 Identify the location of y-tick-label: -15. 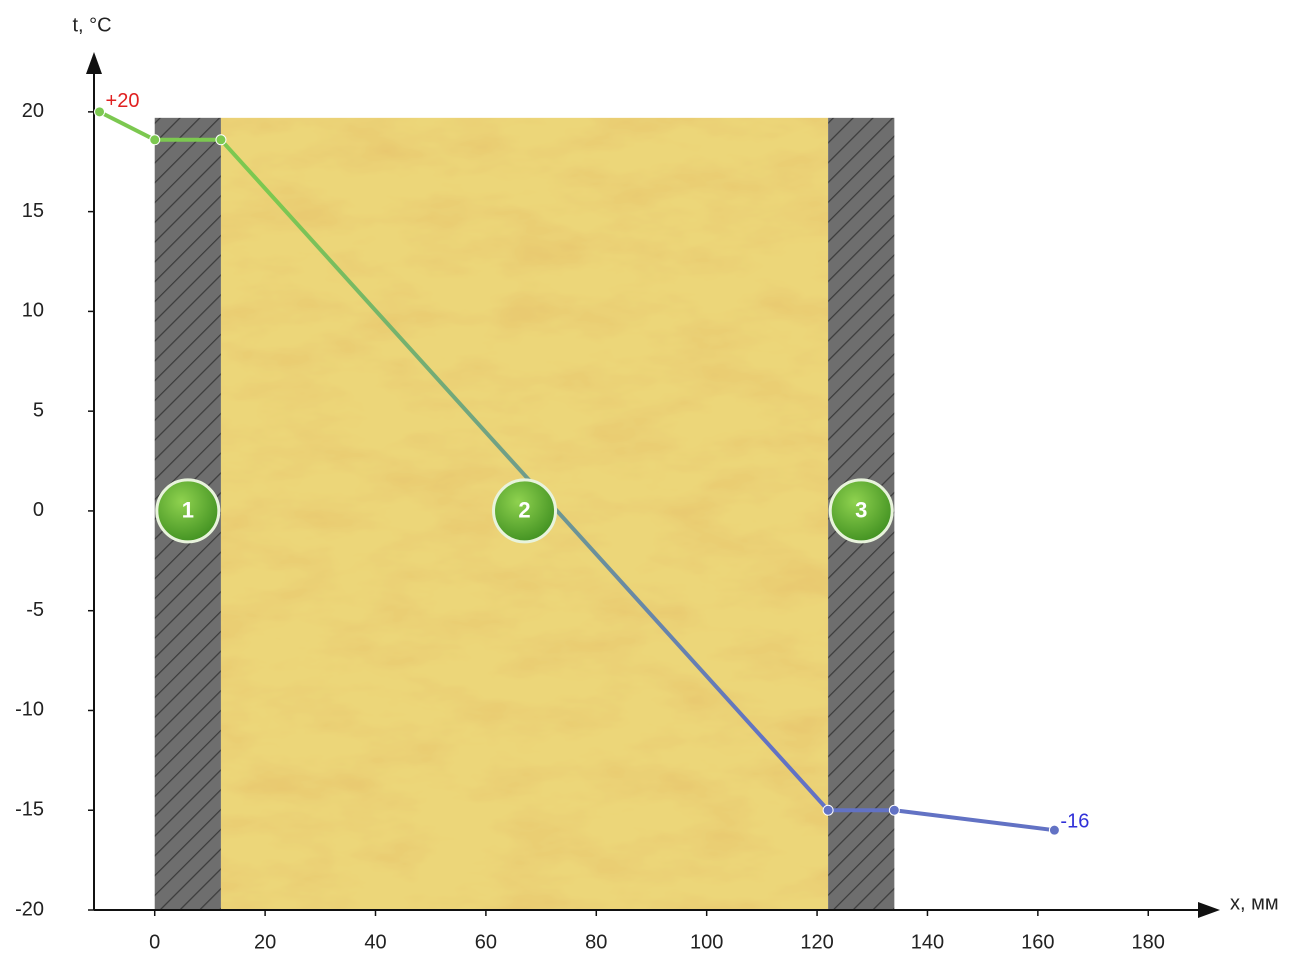
(29, 810).